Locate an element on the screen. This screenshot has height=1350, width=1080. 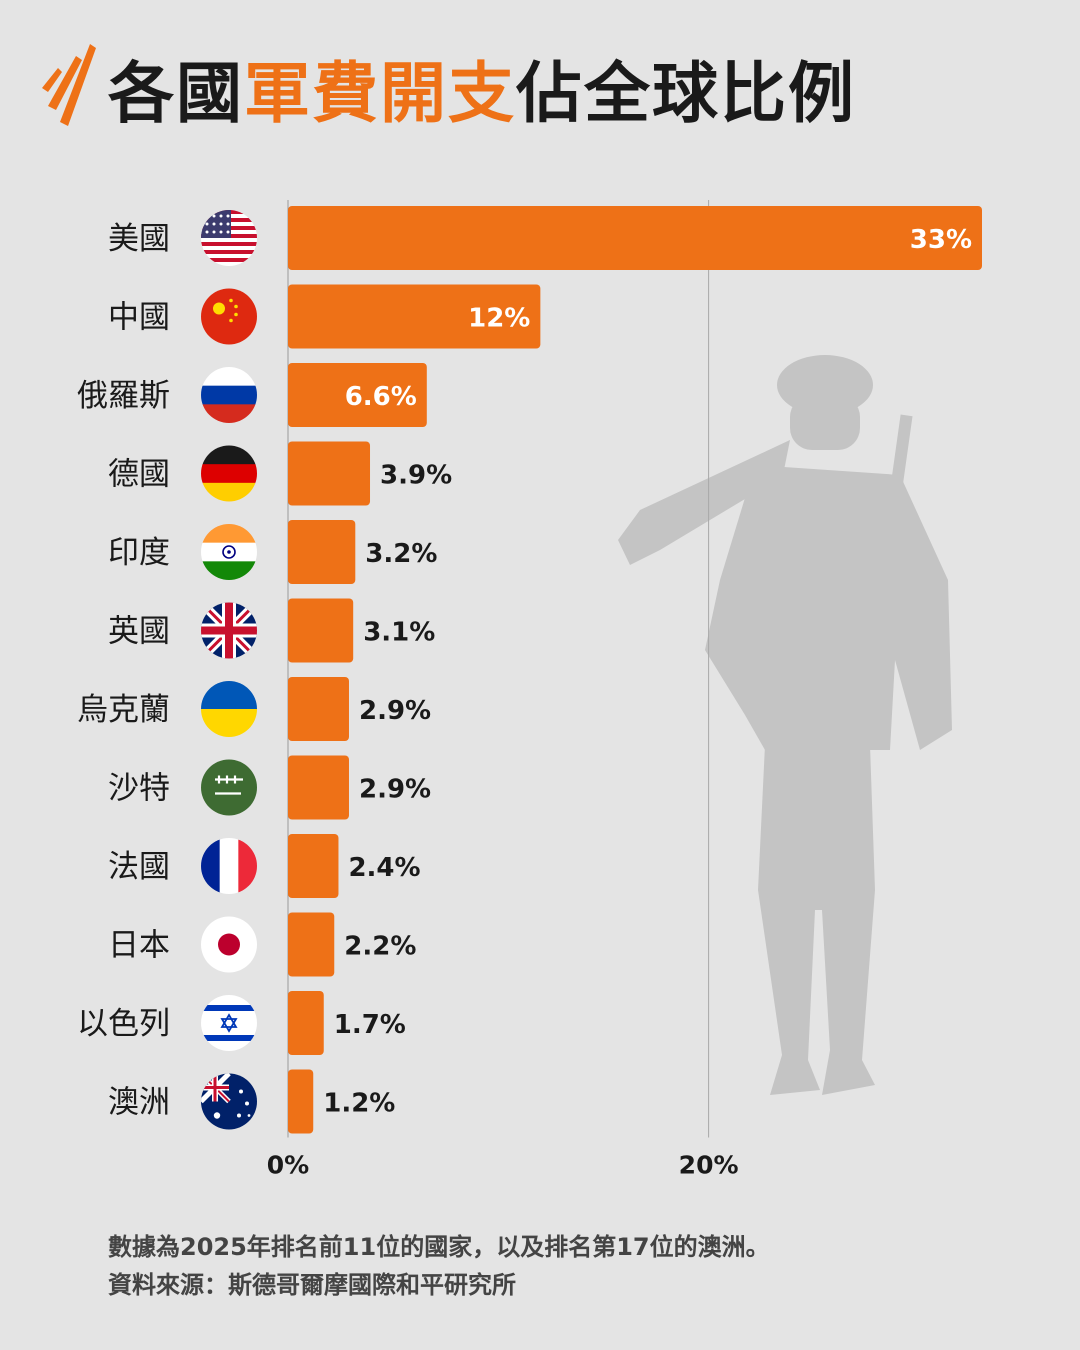
bar-row: 烏克蘭 2.9% is located at coordinates (254, 709).